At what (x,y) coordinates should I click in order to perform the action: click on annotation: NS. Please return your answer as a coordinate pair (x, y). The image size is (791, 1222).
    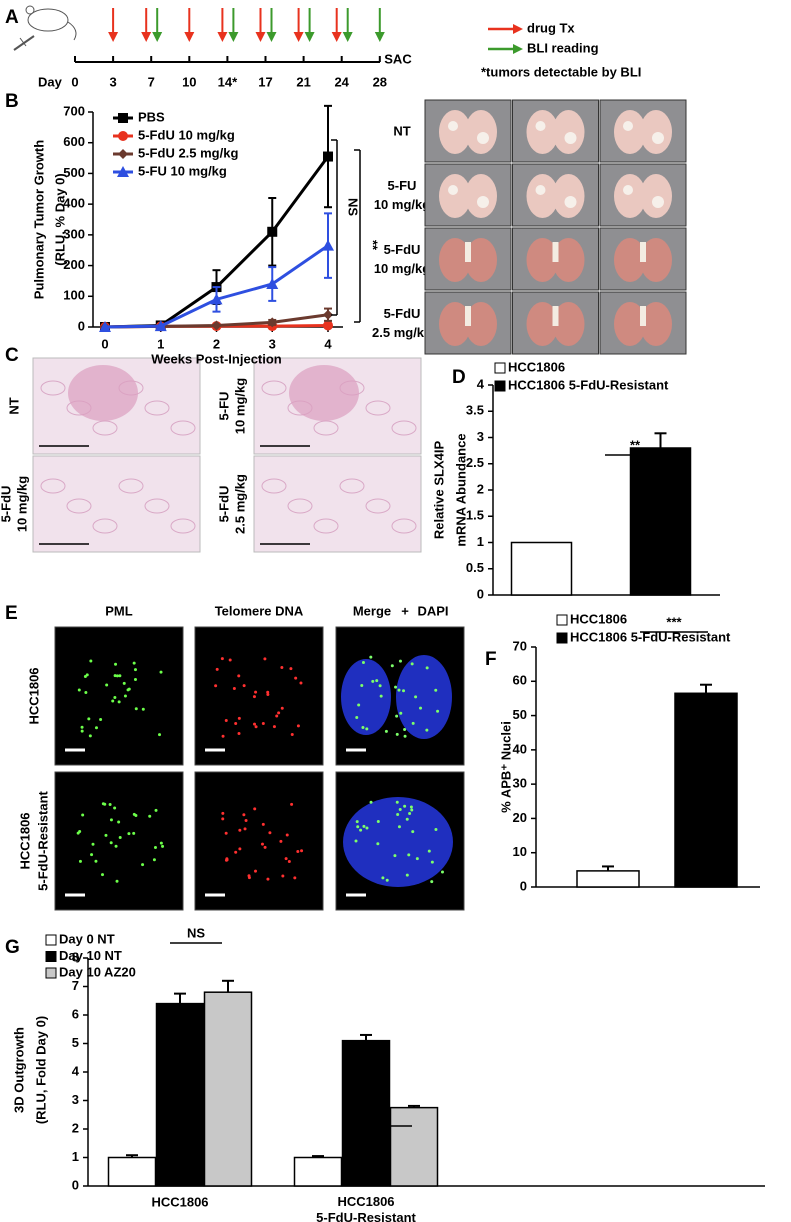
    Looking at the image, I should click on (196, 932).